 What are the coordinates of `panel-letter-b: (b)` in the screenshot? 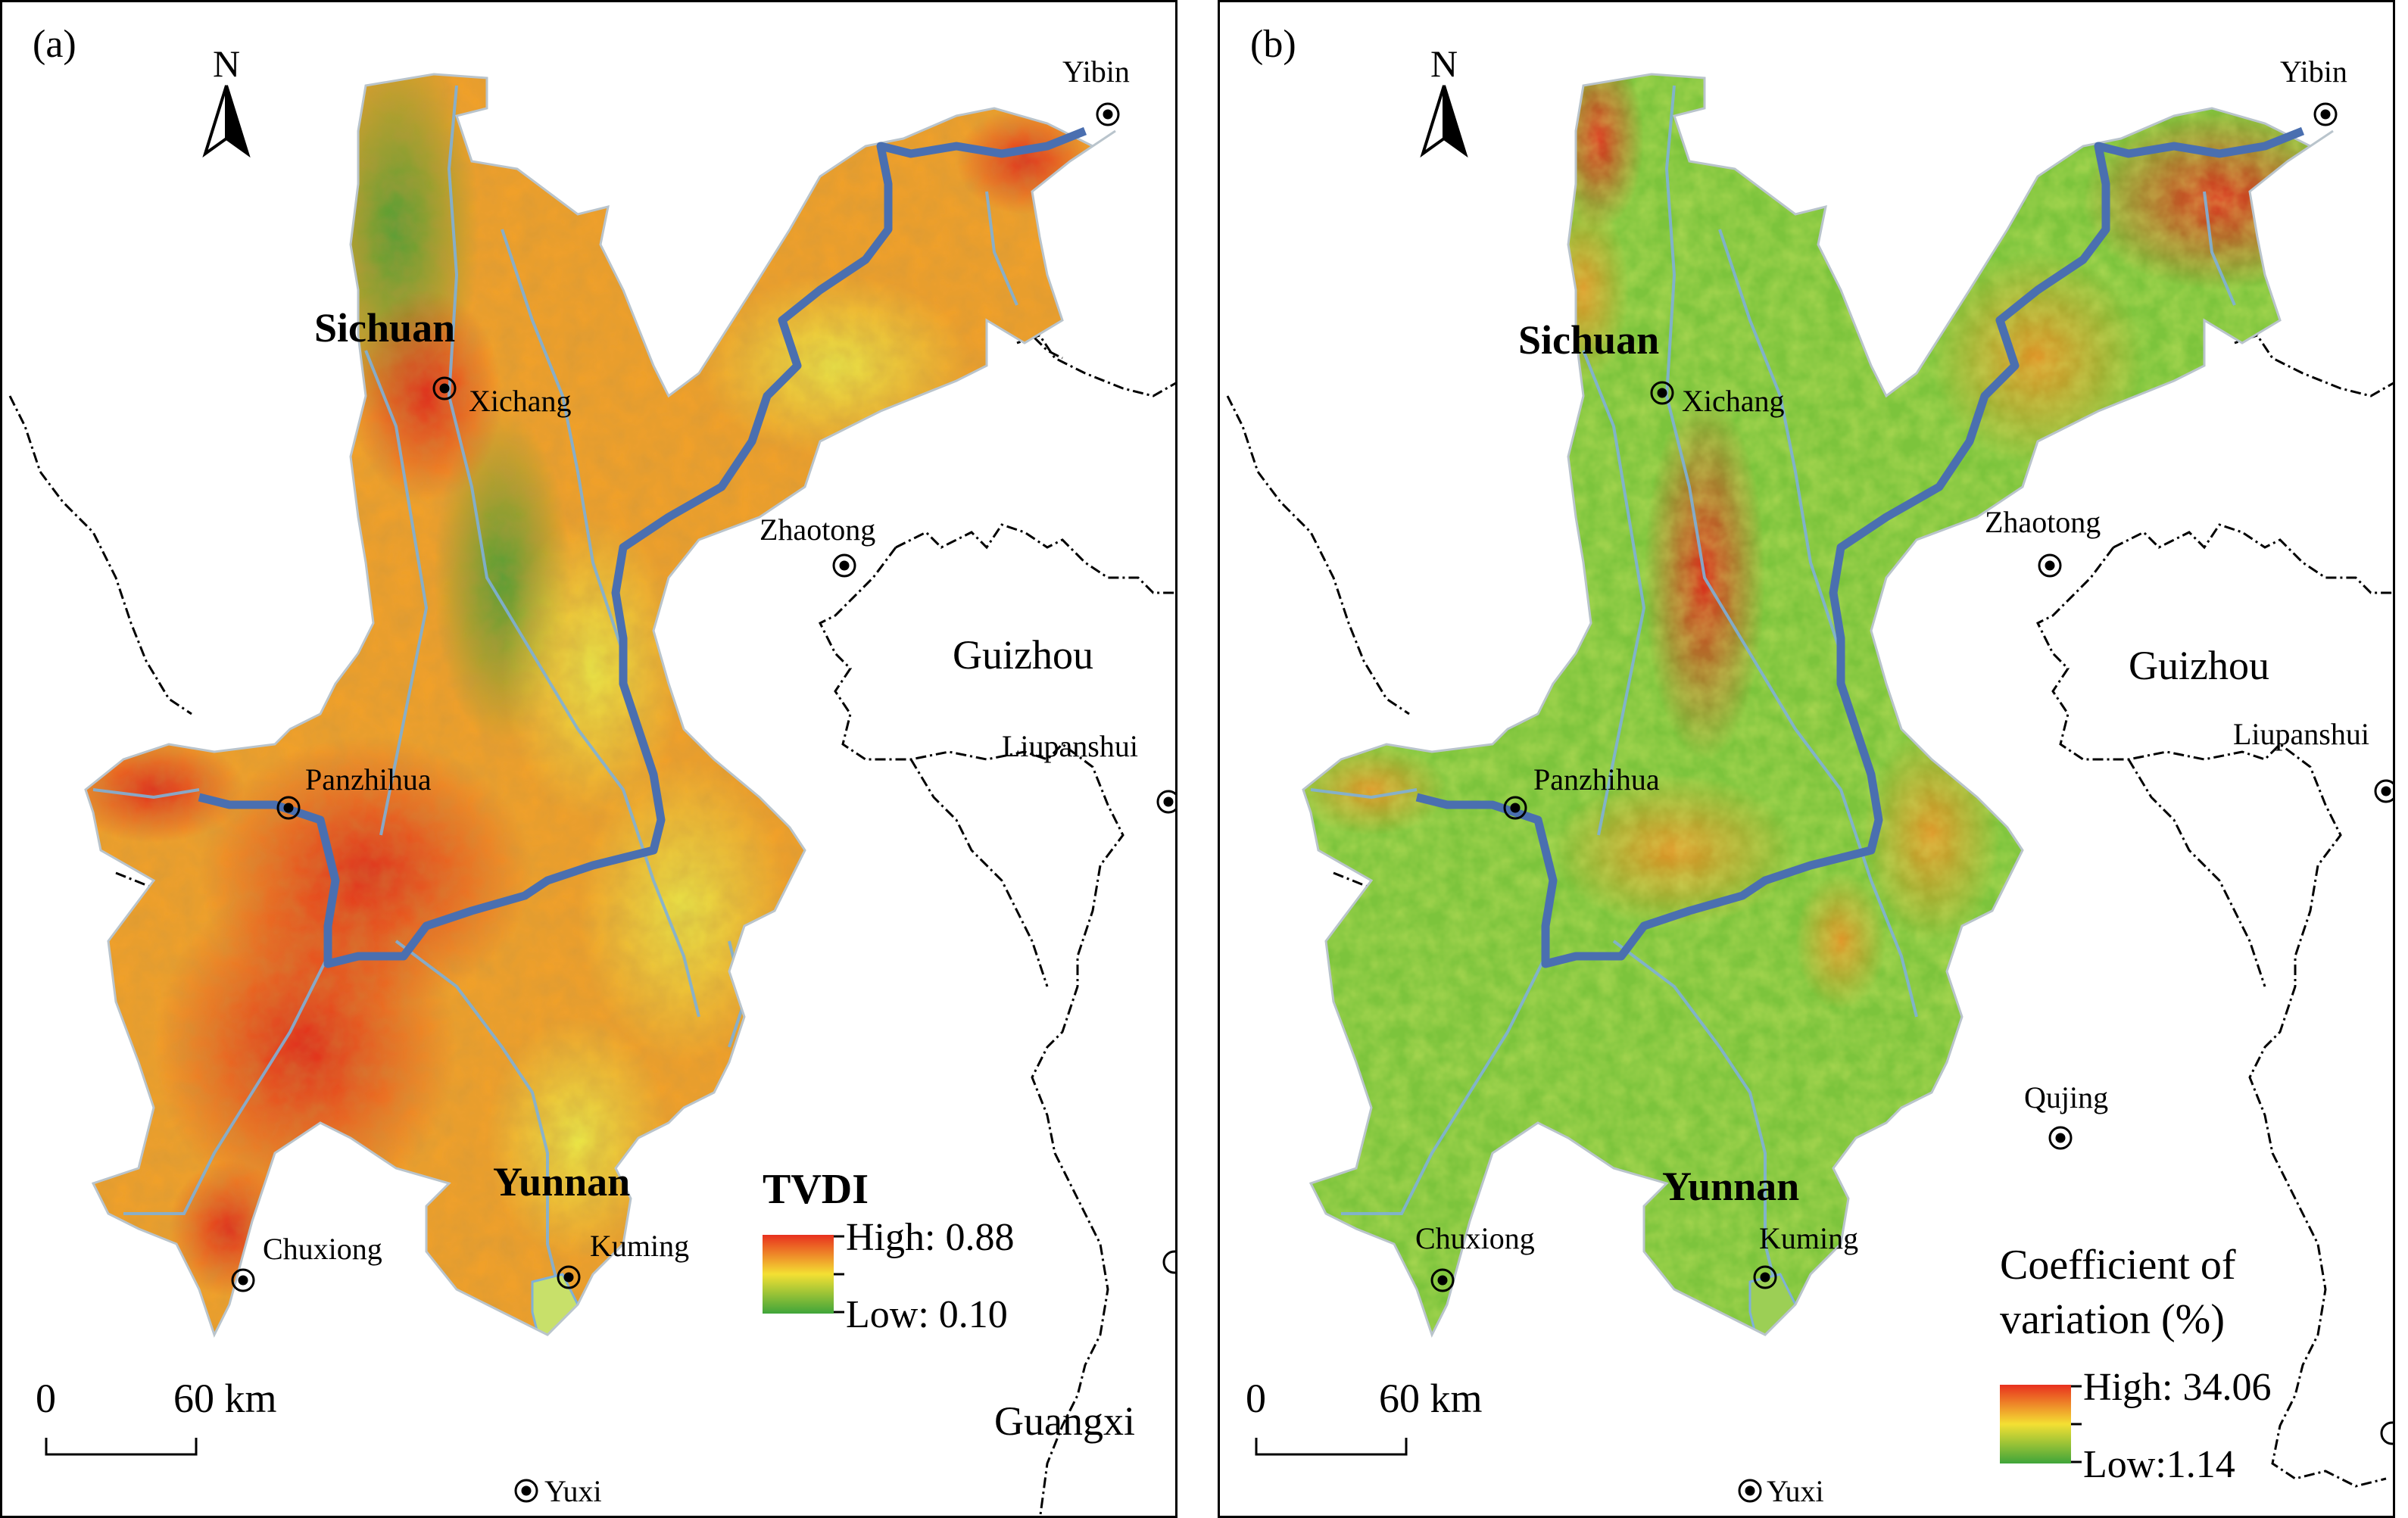 It's located at (1273, 44).